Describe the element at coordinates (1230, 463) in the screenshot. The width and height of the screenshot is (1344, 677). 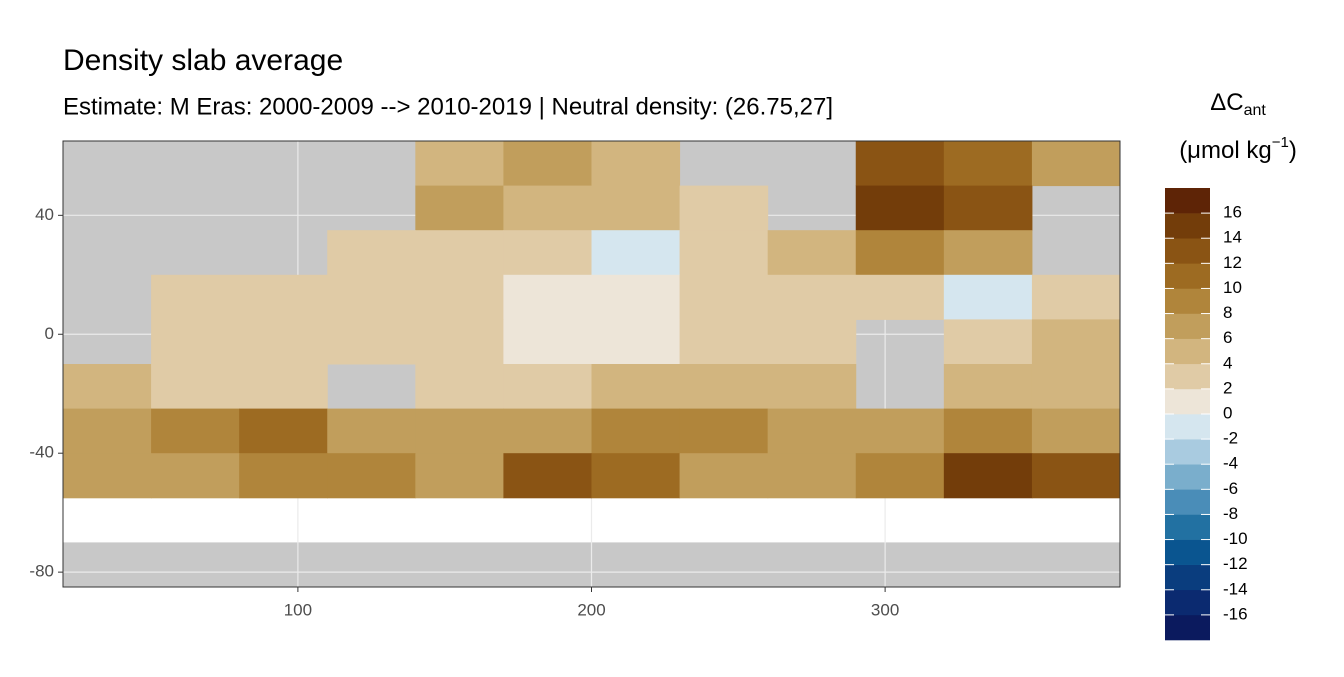
I see `colorbar-label: -4` at that location.